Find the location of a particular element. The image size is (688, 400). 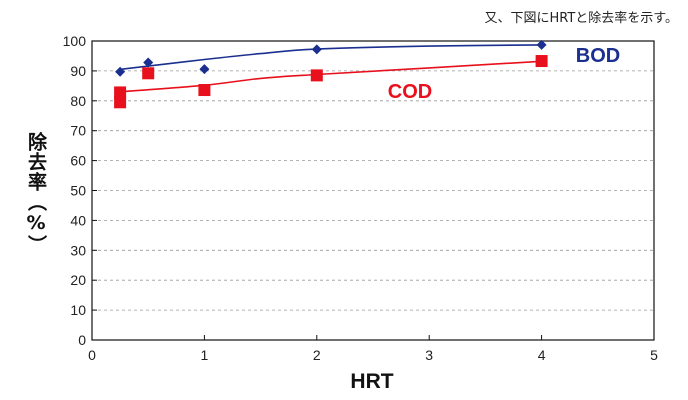

x-tick-label-1: 1 is located at coordinates (205, 355).